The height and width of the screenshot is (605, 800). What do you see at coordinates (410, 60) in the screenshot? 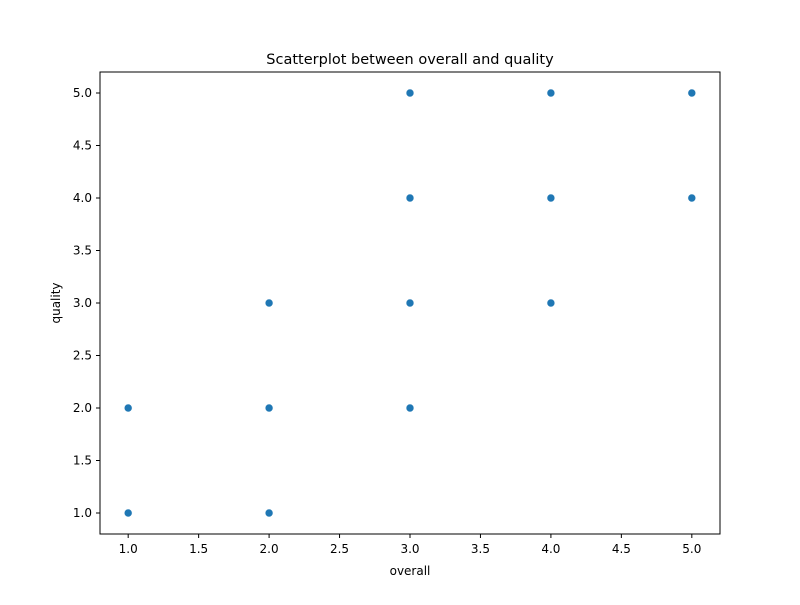
I see `chart-title: Scatterplot between overall and quality` at bounding box center [410, 60].